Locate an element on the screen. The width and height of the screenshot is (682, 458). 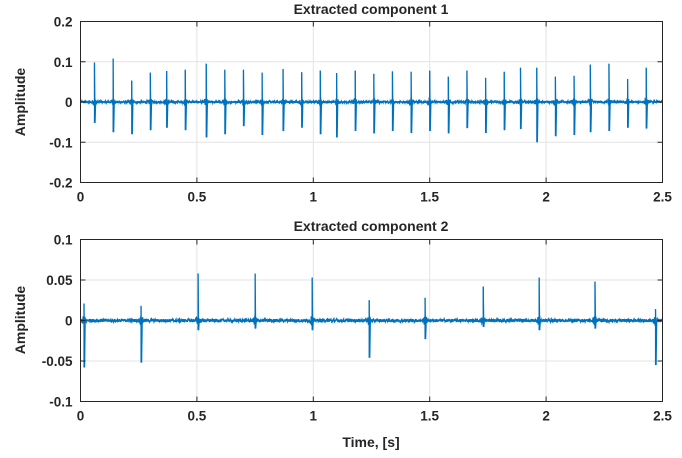
y-axis-label-1: Amplitude is located at coordinates (20, 102).